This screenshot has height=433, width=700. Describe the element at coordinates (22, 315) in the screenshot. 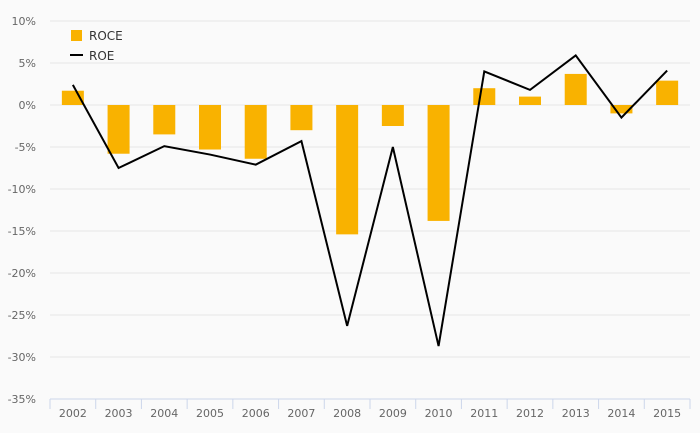

I see `y-tick-label: -25%` at that location.